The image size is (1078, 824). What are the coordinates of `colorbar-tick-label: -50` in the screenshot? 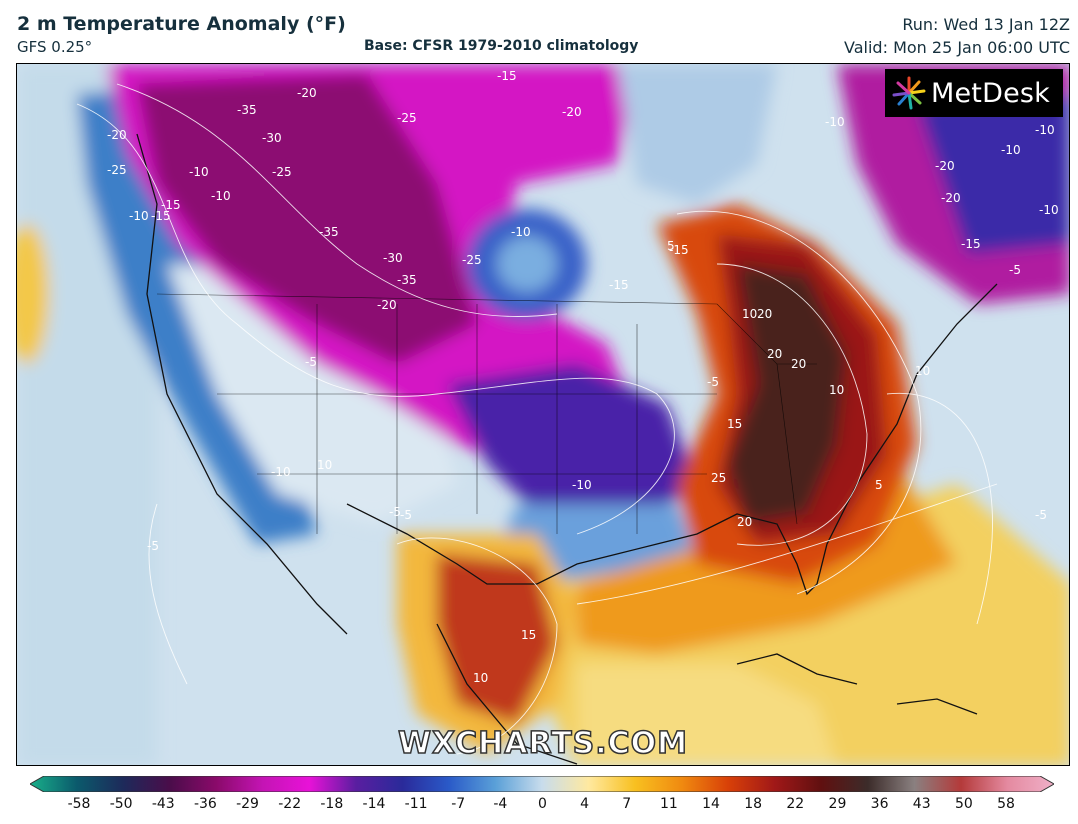 It's located at (121, 804).